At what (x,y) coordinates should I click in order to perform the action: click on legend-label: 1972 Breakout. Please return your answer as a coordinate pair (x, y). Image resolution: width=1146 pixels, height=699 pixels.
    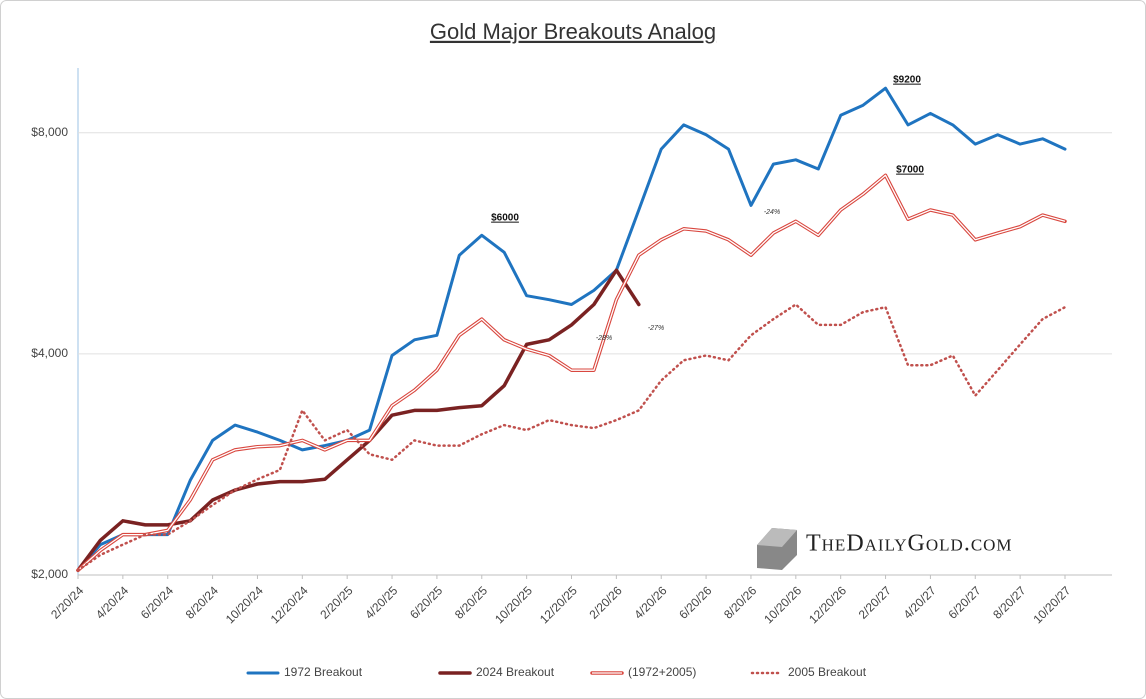
    Looking at the image, I should click on (323, 672).